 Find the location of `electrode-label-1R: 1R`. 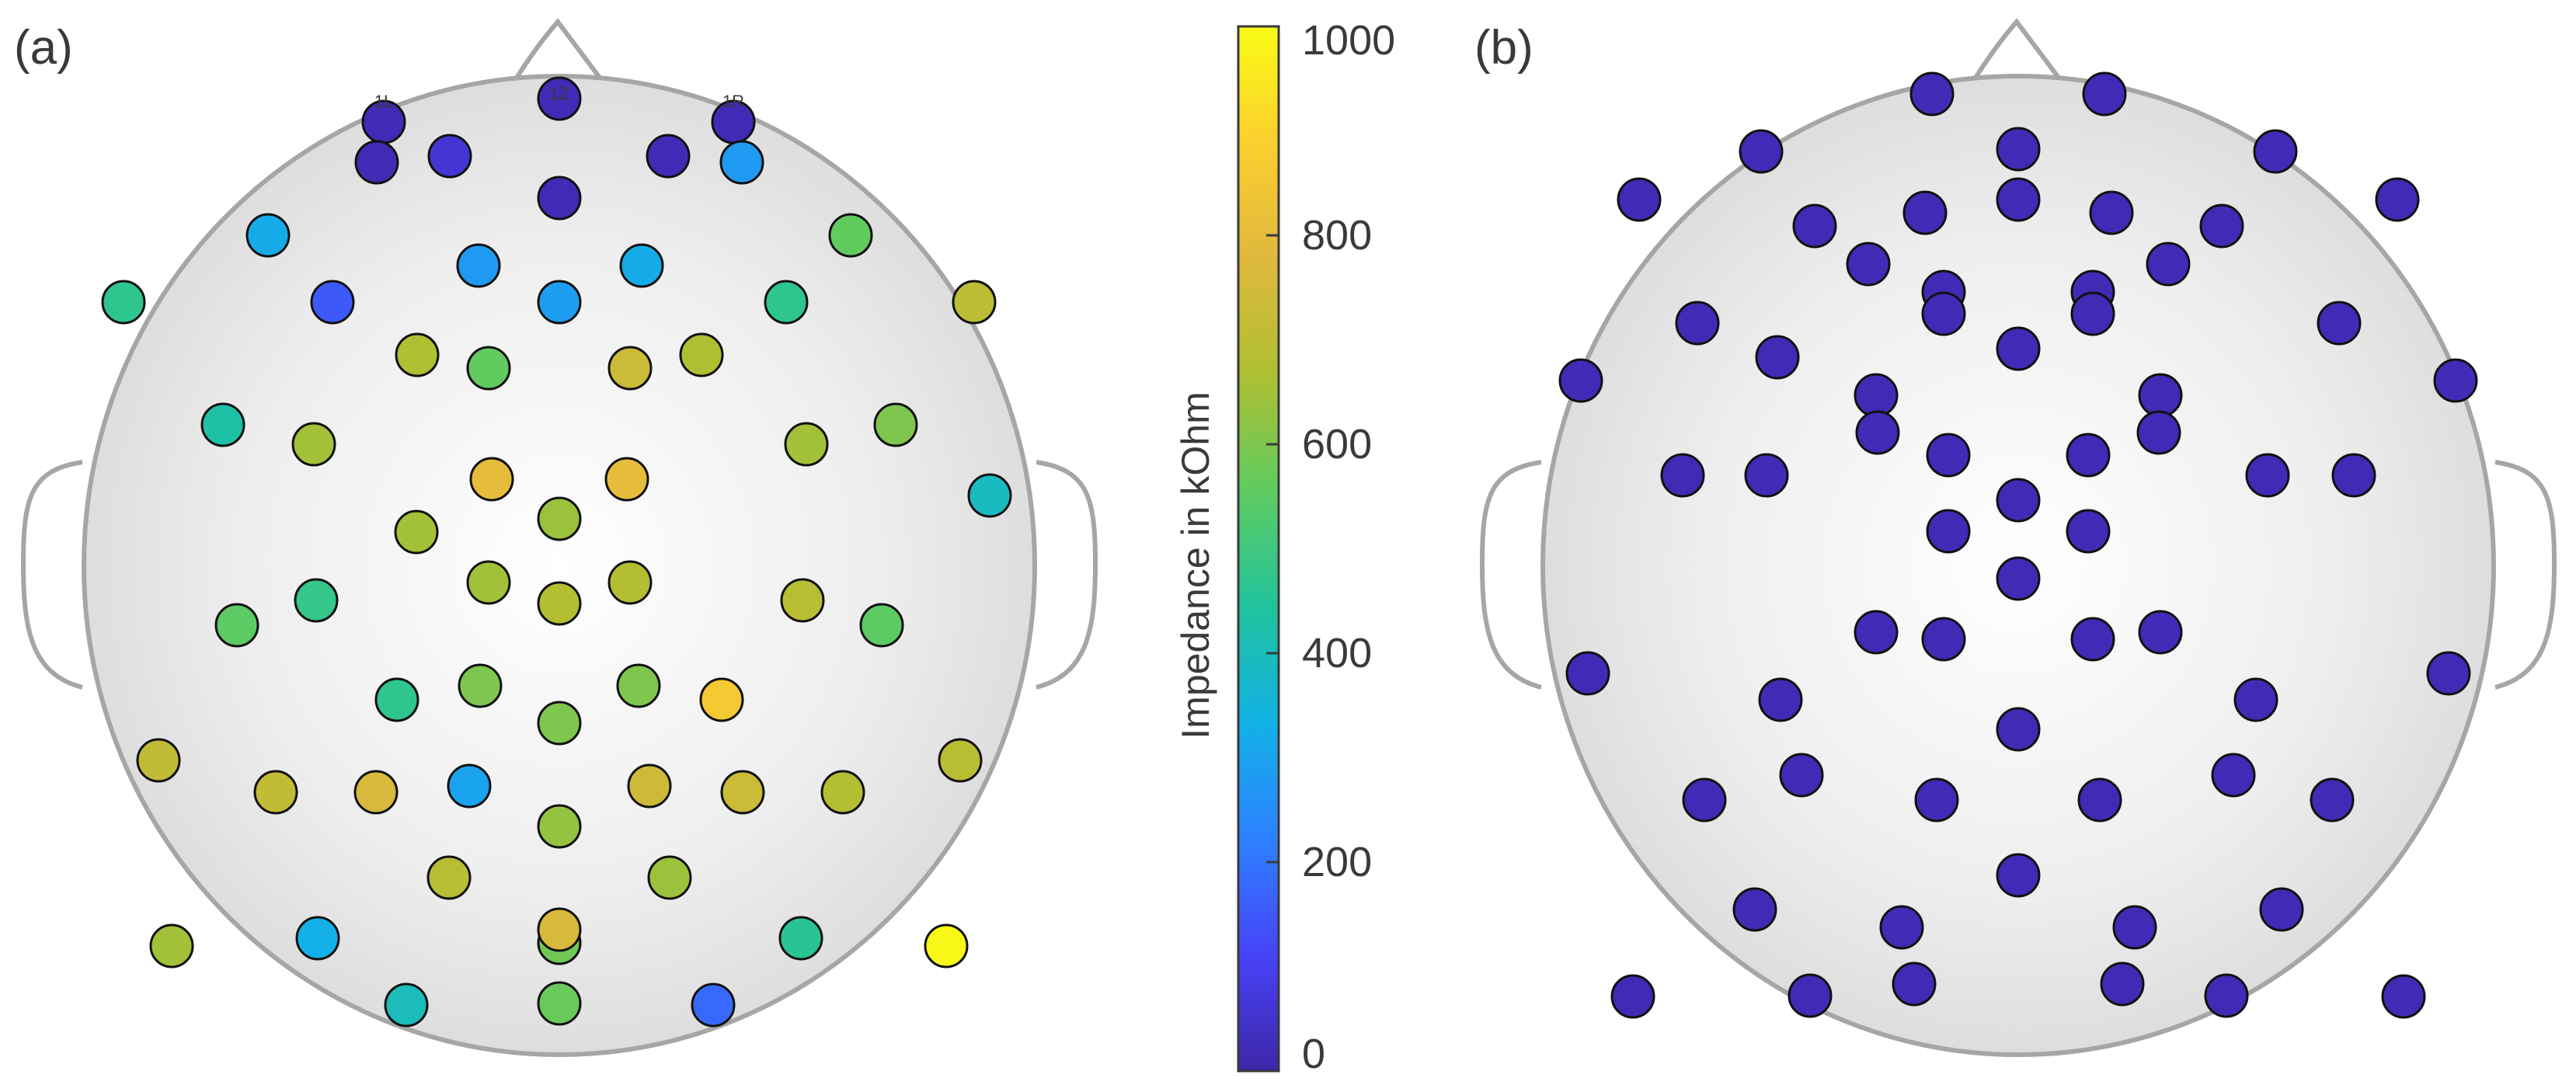

electrode-label-1R: 1R is located at coordinates (733, 101).